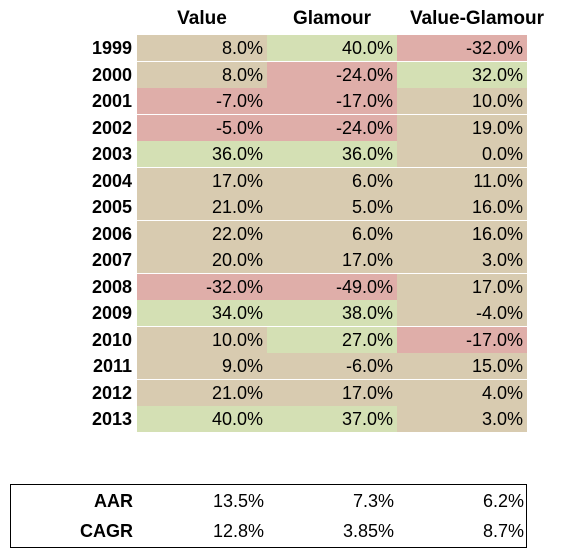 The width and height of the screenshot is (561, 557). What do you see at coordinates (111, 313) in the screenshot?
I see `row-year-label: 2009` at bounding box center [111, 313].